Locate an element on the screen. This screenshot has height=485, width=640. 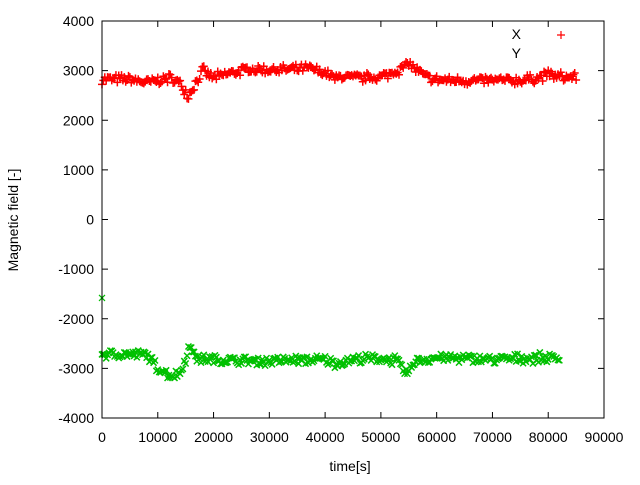
x-tick-label: 40000 is located at coordinates (325, 437).